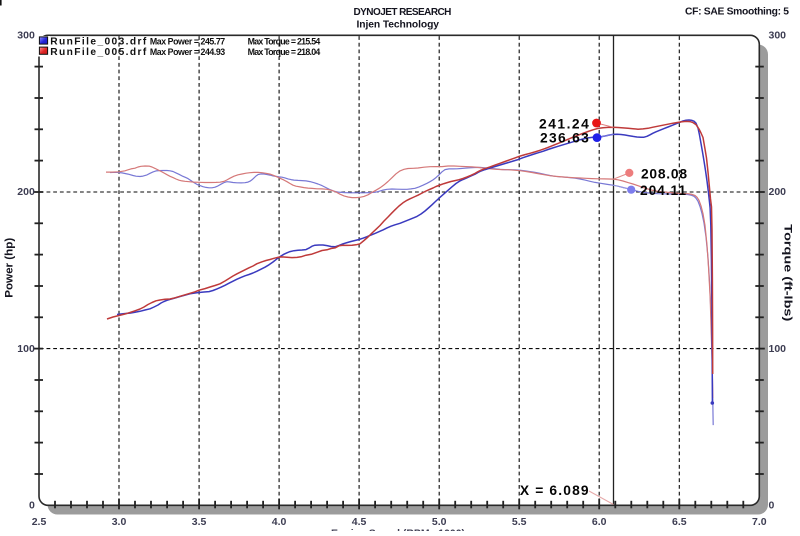  I want to click on svg-text: 7.0, so click(759, 522).